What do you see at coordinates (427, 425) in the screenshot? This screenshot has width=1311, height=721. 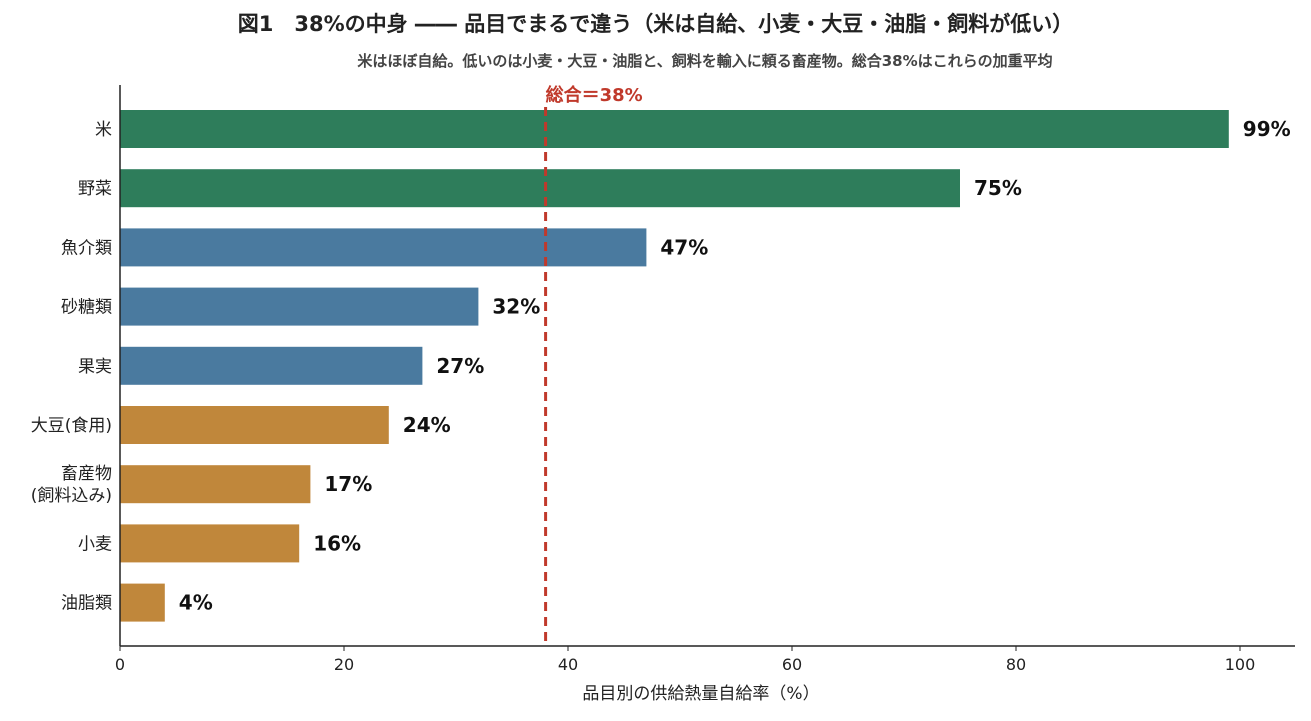 I see `data-label-5: 24%` at bounding box center [427, 425].